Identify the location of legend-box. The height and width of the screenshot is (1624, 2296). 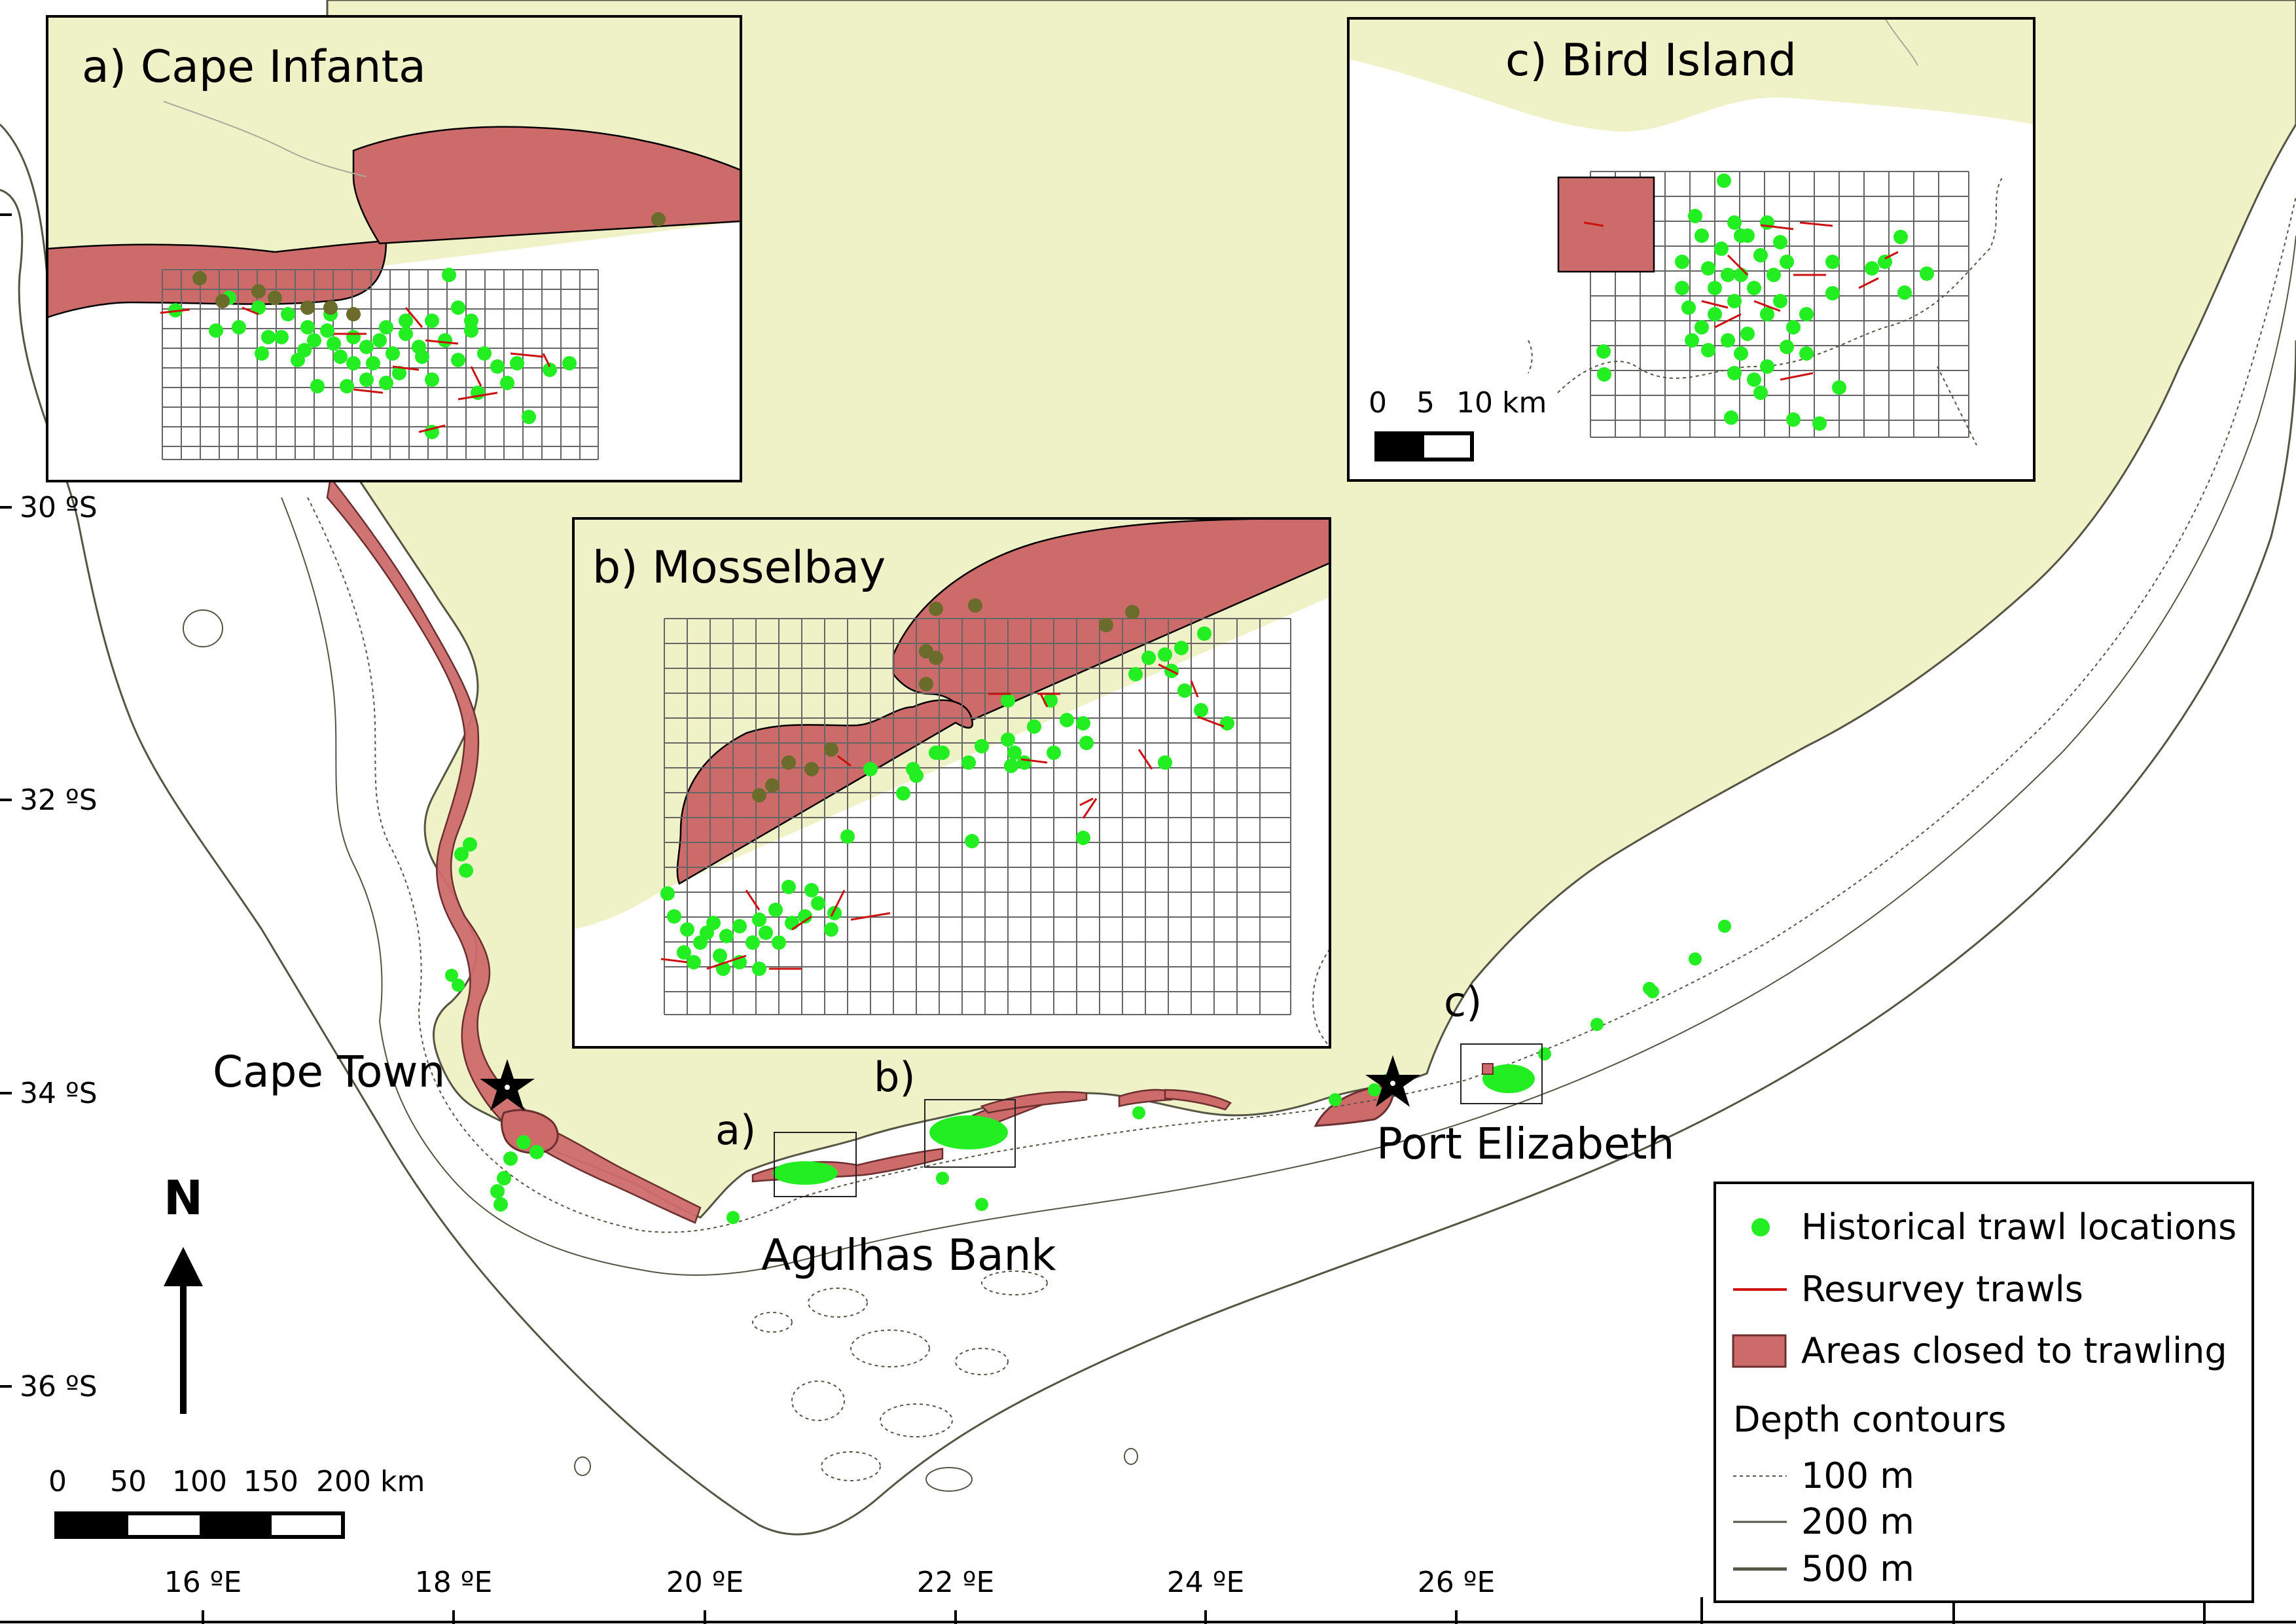
(1983, 1392).